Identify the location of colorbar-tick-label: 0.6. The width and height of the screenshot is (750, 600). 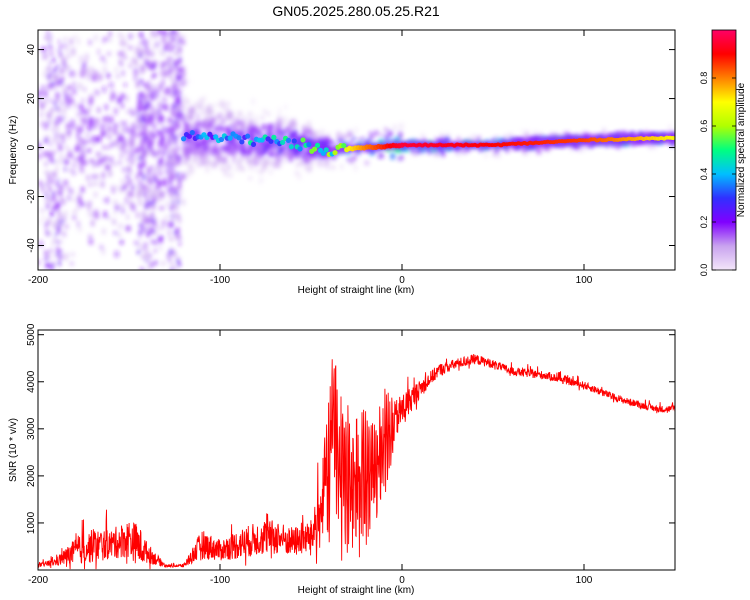
(704, 126).